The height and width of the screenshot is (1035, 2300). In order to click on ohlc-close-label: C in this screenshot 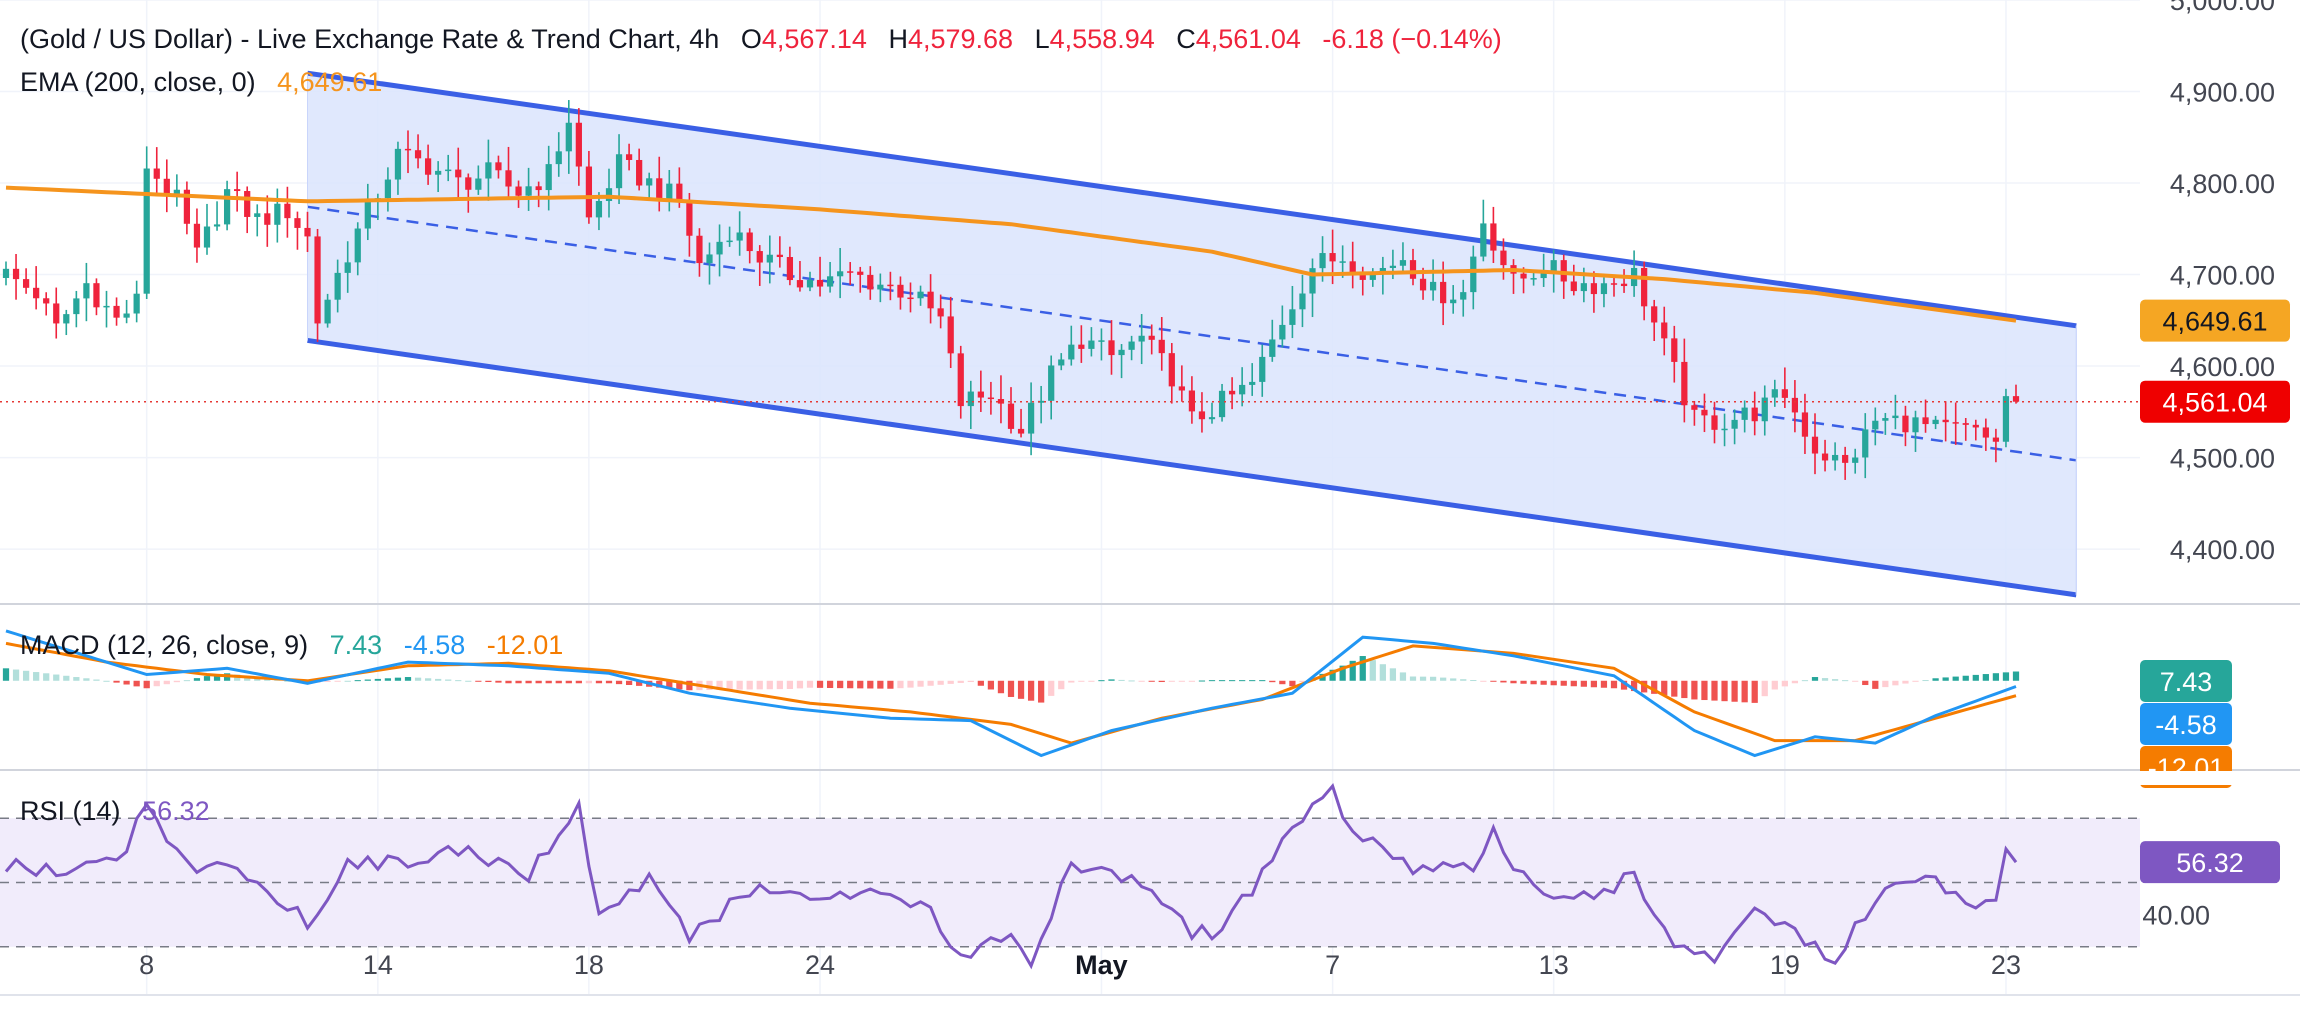, I will do `click(1186, 39)`.